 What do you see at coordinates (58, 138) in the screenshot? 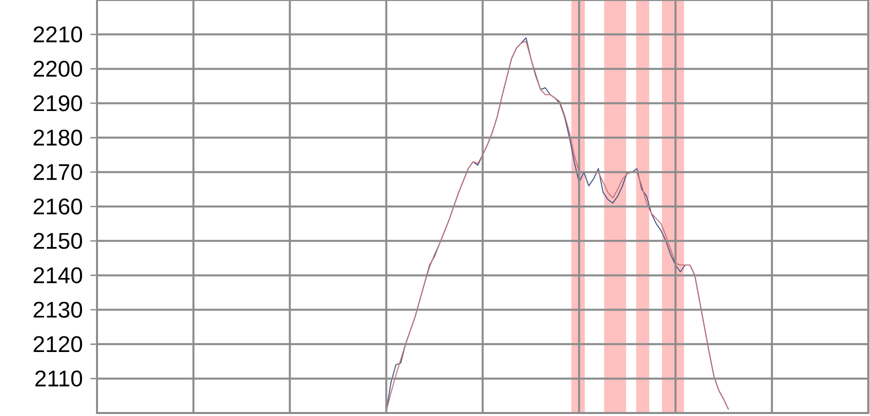
I see `y-tick-label: 2180` at bounding box center [58, 138].